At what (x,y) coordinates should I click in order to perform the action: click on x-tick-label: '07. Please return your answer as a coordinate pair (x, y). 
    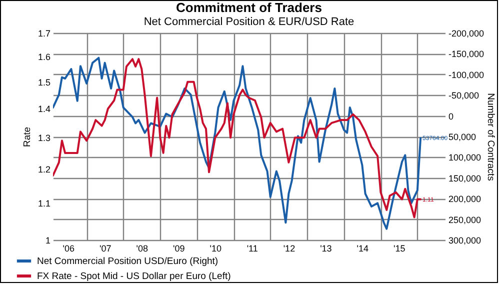
    Looking at the image, I should click on (105, 249).